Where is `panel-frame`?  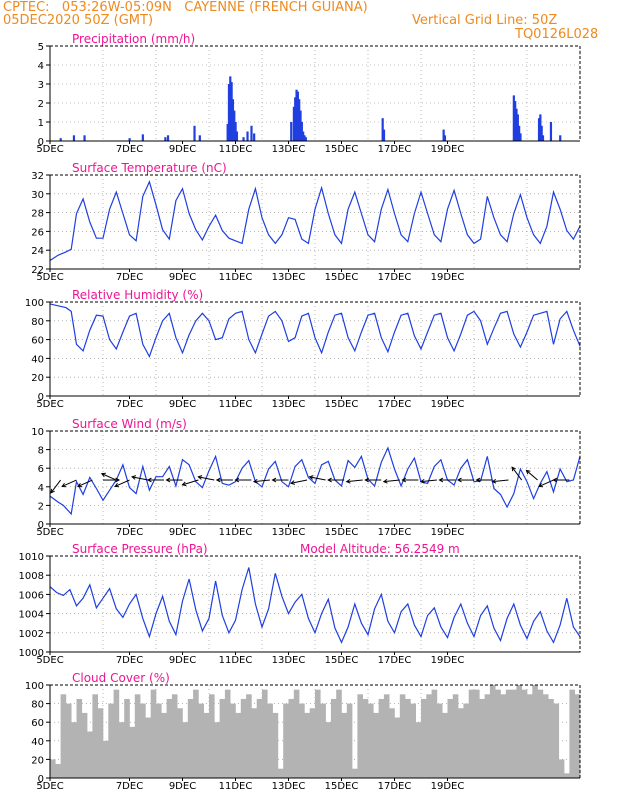 panel-frame is located at coordinates (315, 222).